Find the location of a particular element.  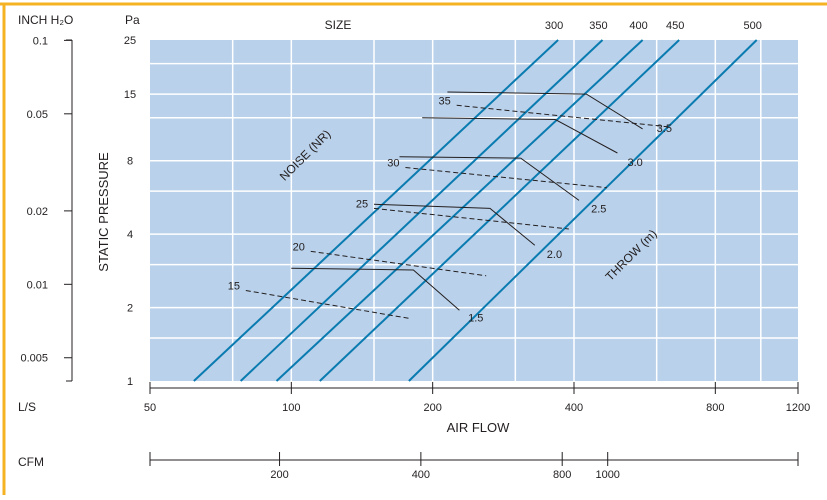

y-axis-title: STATIC PRESSURE is located at coordinates (103, 212).